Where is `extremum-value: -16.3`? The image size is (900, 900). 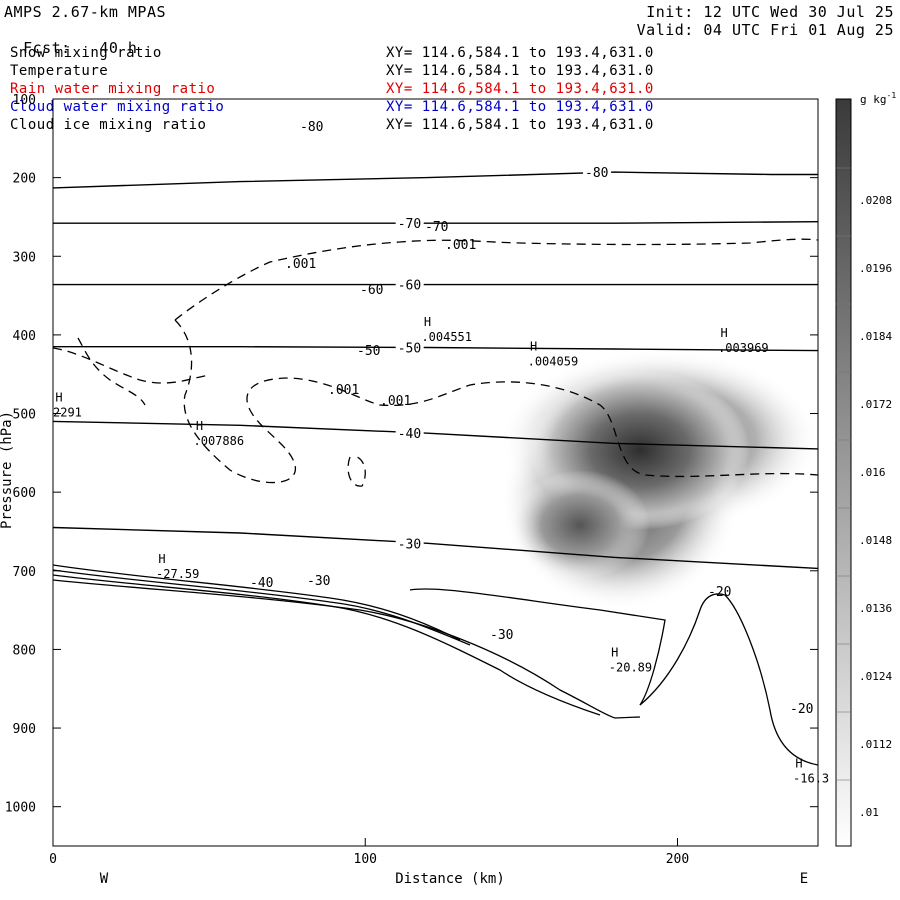
extremum-value: -16.3 is located at coordinates (811, 778).